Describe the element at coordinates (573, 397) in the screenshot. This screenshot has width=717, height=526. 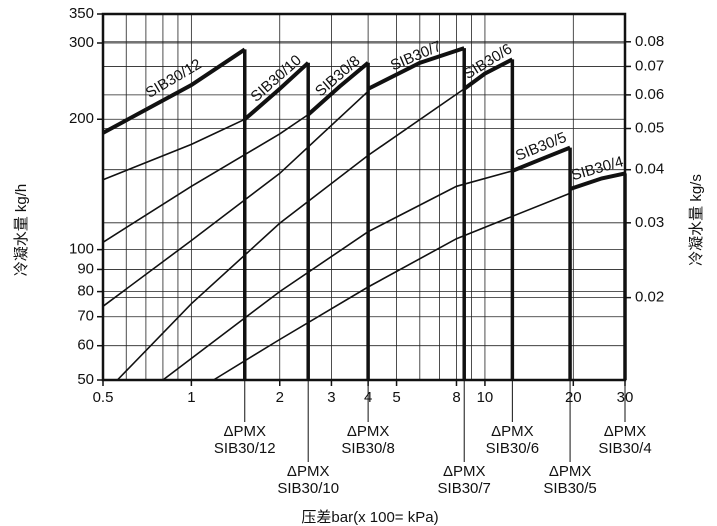
I see `x-tick-label: 20` at that location.